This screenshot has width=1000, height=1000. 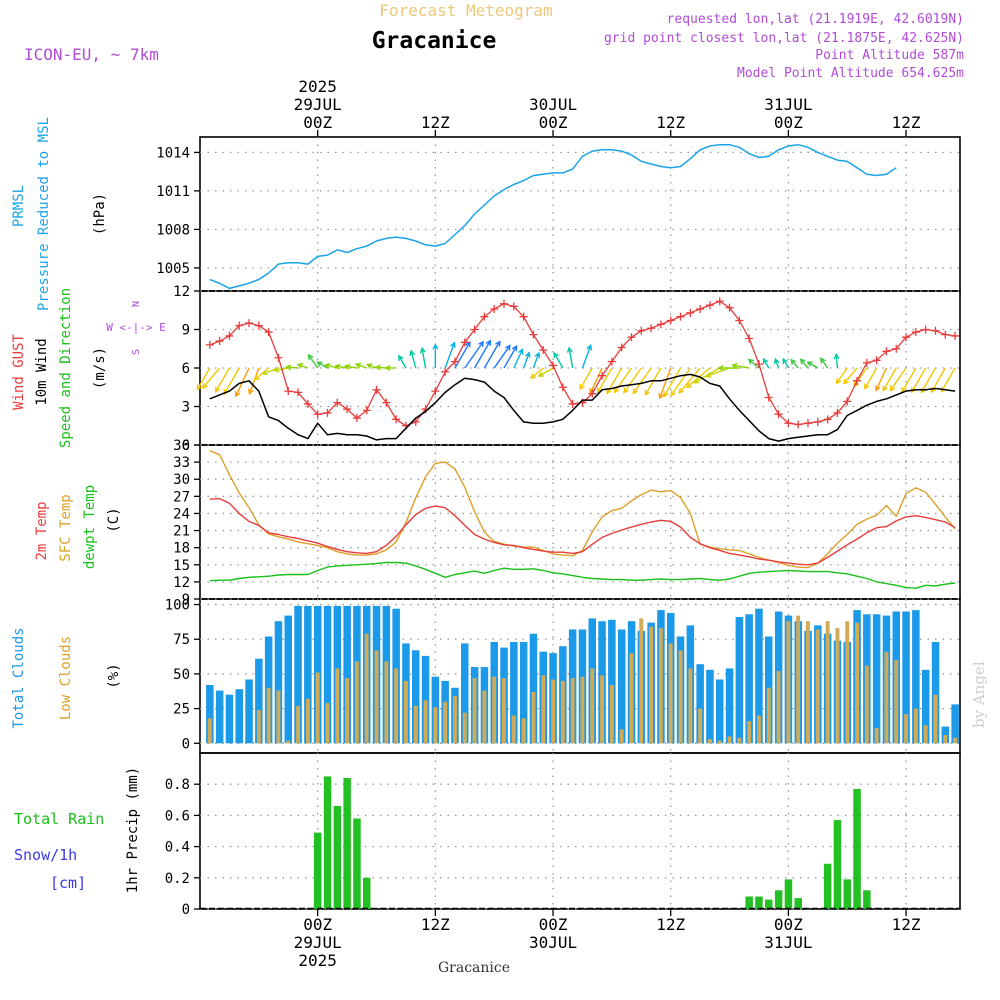 I want to click on footer-location: Gracanice, so click(x=474, y=968).